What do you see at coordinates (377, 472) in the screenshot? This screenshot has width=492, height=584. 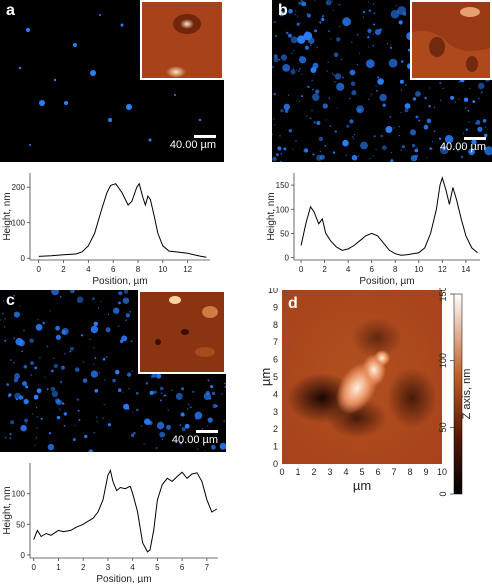 I see `x-tick-label: 6` at bounding box center [377, 472].